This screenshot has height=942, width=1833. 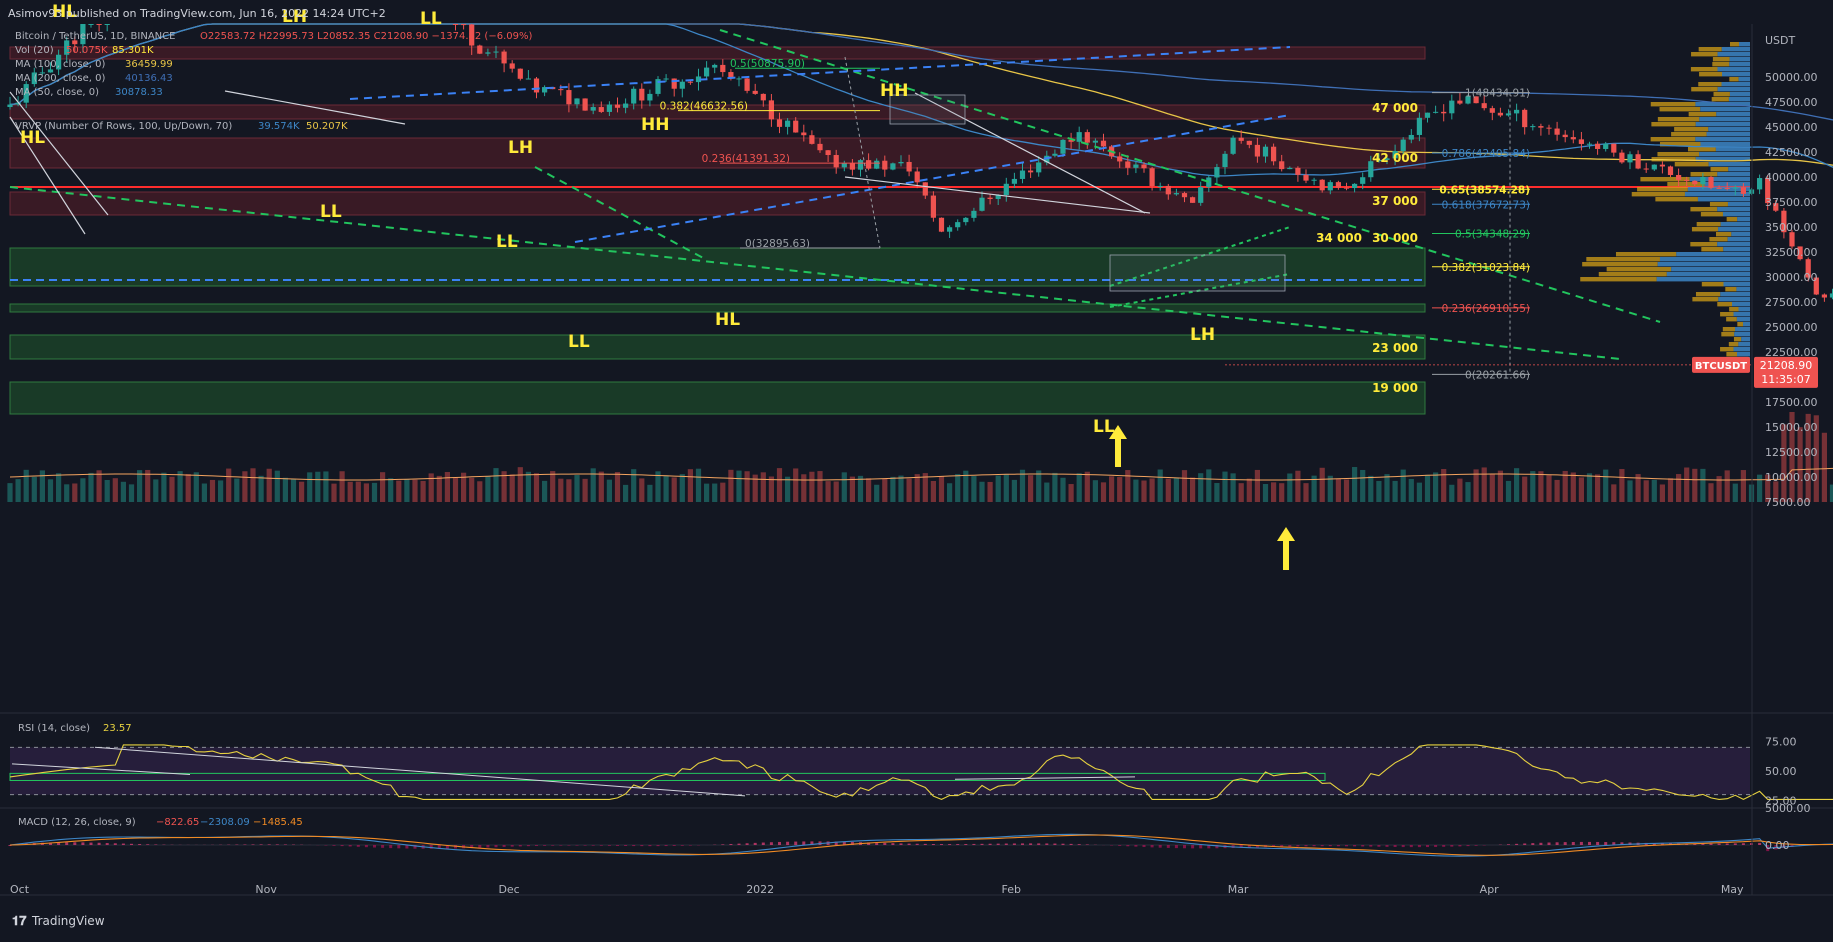 What do you see at coordinates (1791, 452) in the screenshot?
I see `price-tick-14: 12500.00` at bounding box center [1791, 452].